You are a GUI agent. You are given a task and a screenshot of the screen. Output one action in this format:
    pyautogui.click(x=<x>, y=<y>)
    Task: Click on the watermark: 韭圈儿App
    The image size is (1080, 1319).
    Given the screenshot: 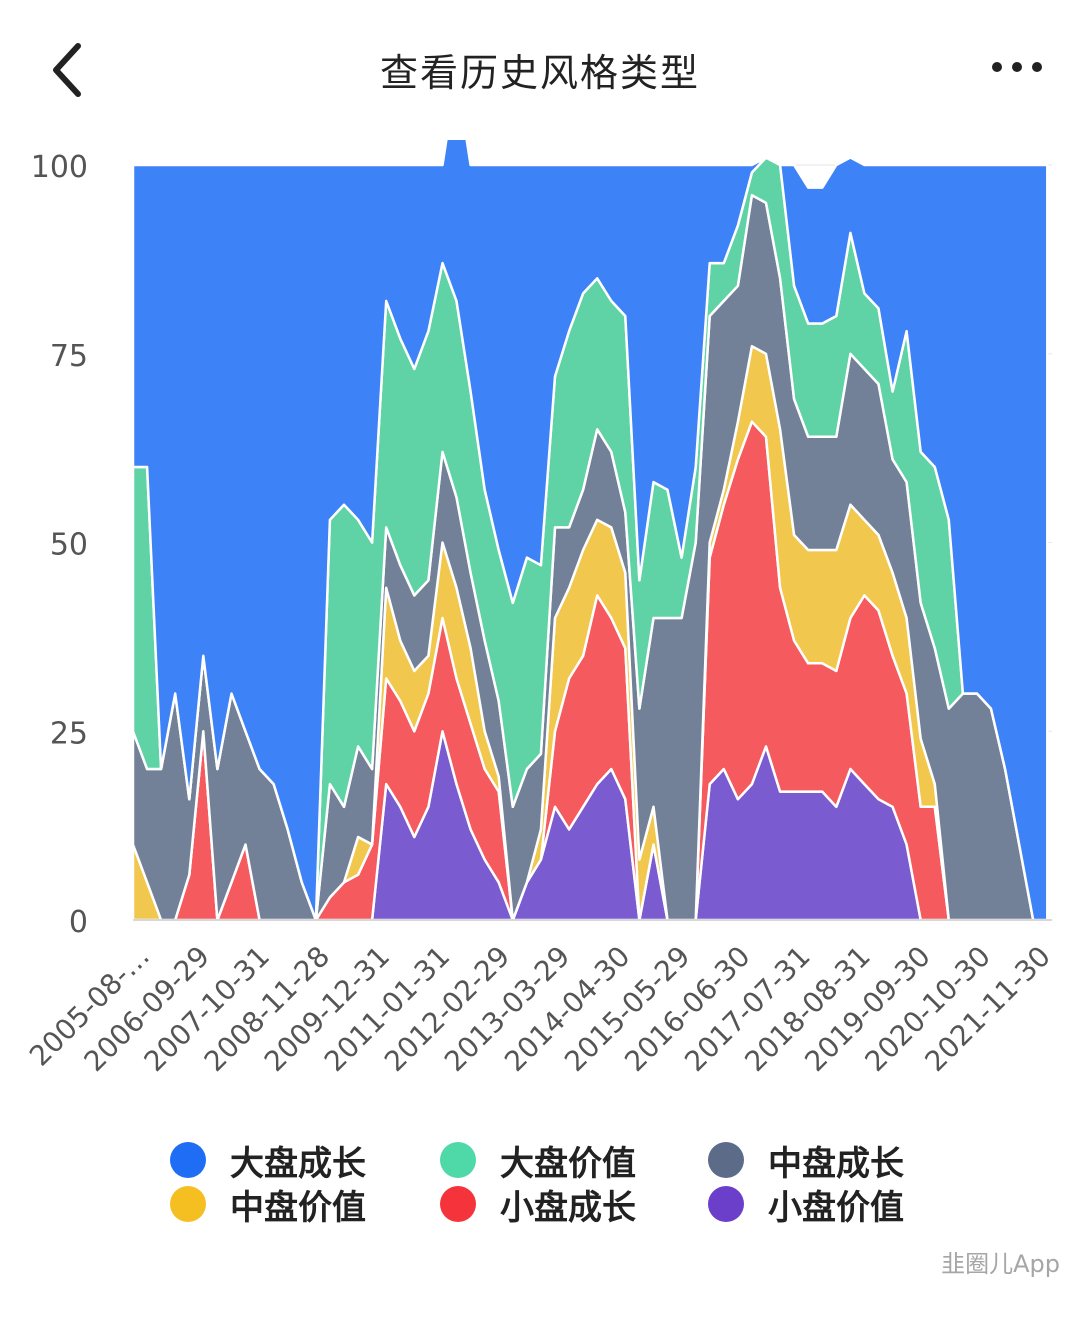 What is the action you would take?
    pyautogui.click(x=1000, y=1264)
    